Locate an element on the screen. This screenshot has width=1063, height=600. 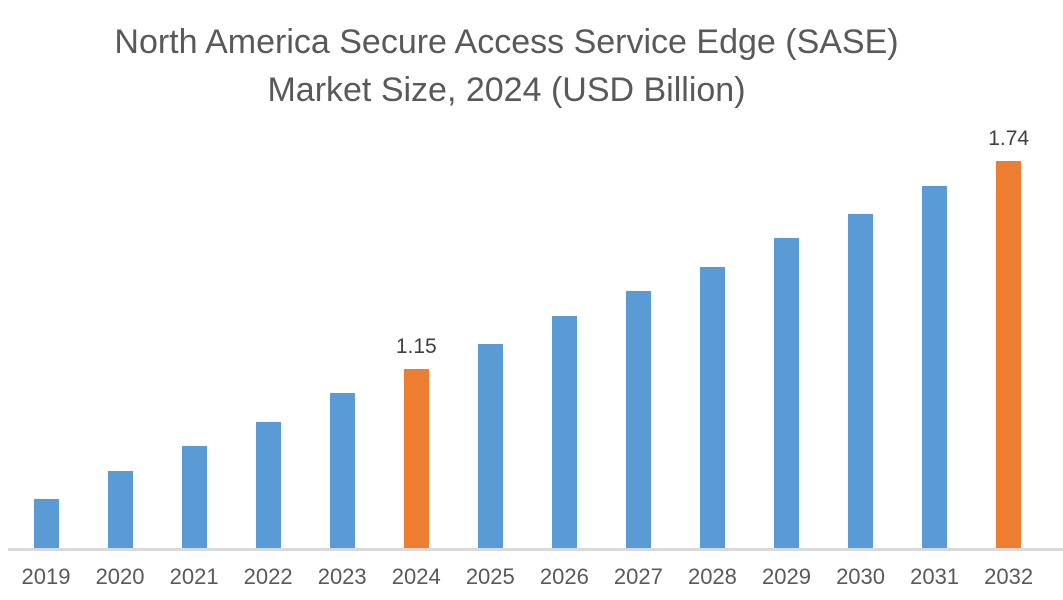
x-axis-label-2019: 2019 is located at coordinates (46, 576).